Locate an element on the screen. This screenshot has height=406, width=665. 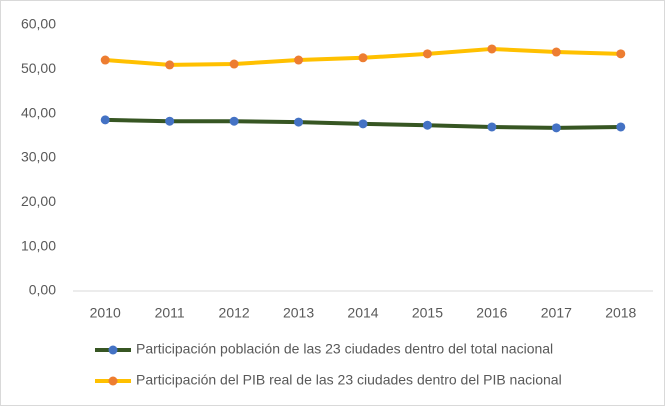
y-tick-label: 50,00 is located at coordinates (38, 68).